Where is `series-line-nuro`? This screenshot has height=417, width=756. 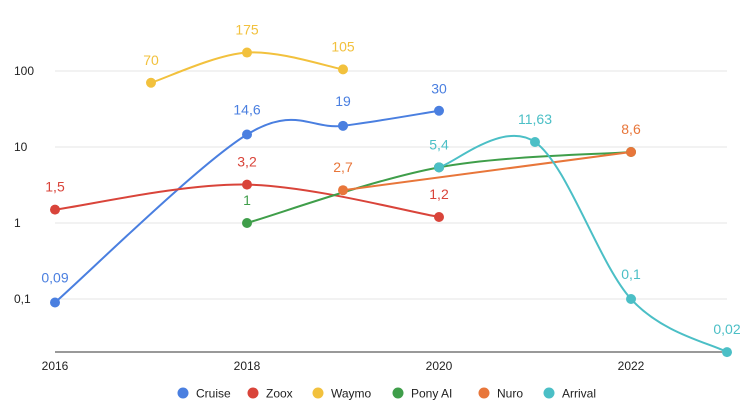
series-line-nuro is located at coordinates (487, 171).